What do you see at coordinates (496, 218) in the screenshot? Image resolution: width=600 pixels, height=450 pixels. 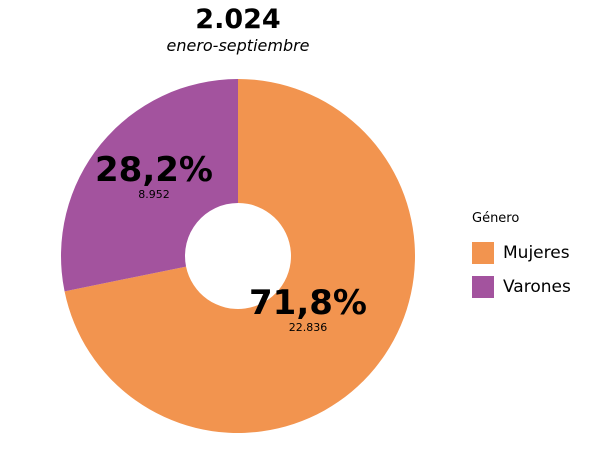 I see `legend-title: Género` at bounding box center [496, 218].